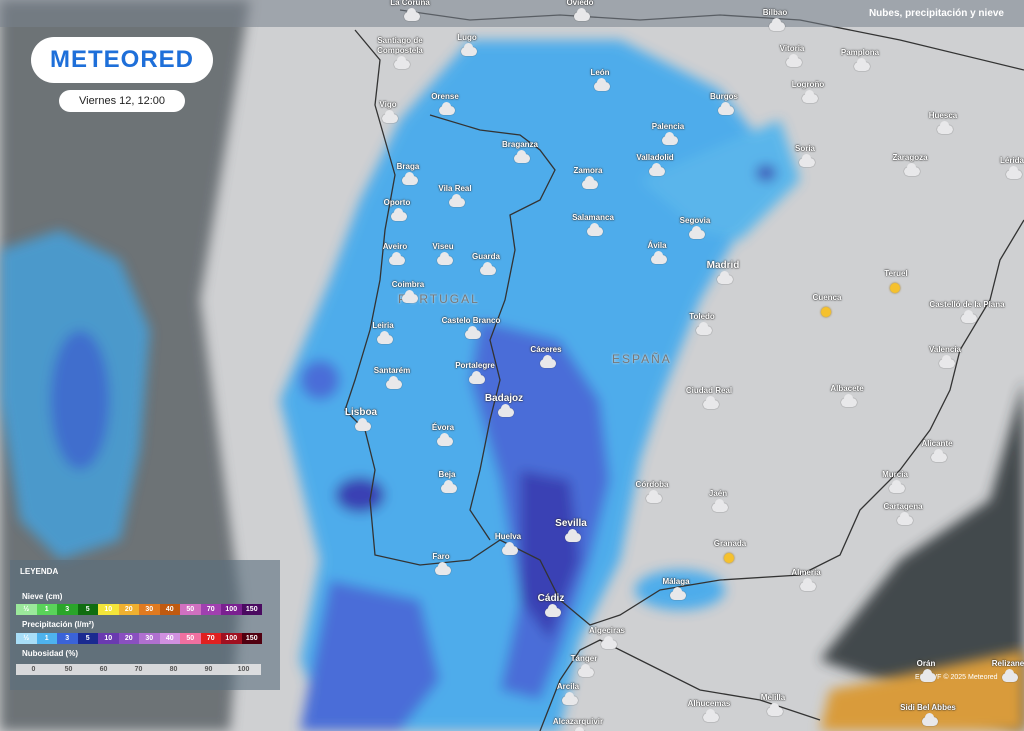 The height and width of the screenshot is (731, 1024). I want to click on city-label: La Coruña, so click(410, 3).